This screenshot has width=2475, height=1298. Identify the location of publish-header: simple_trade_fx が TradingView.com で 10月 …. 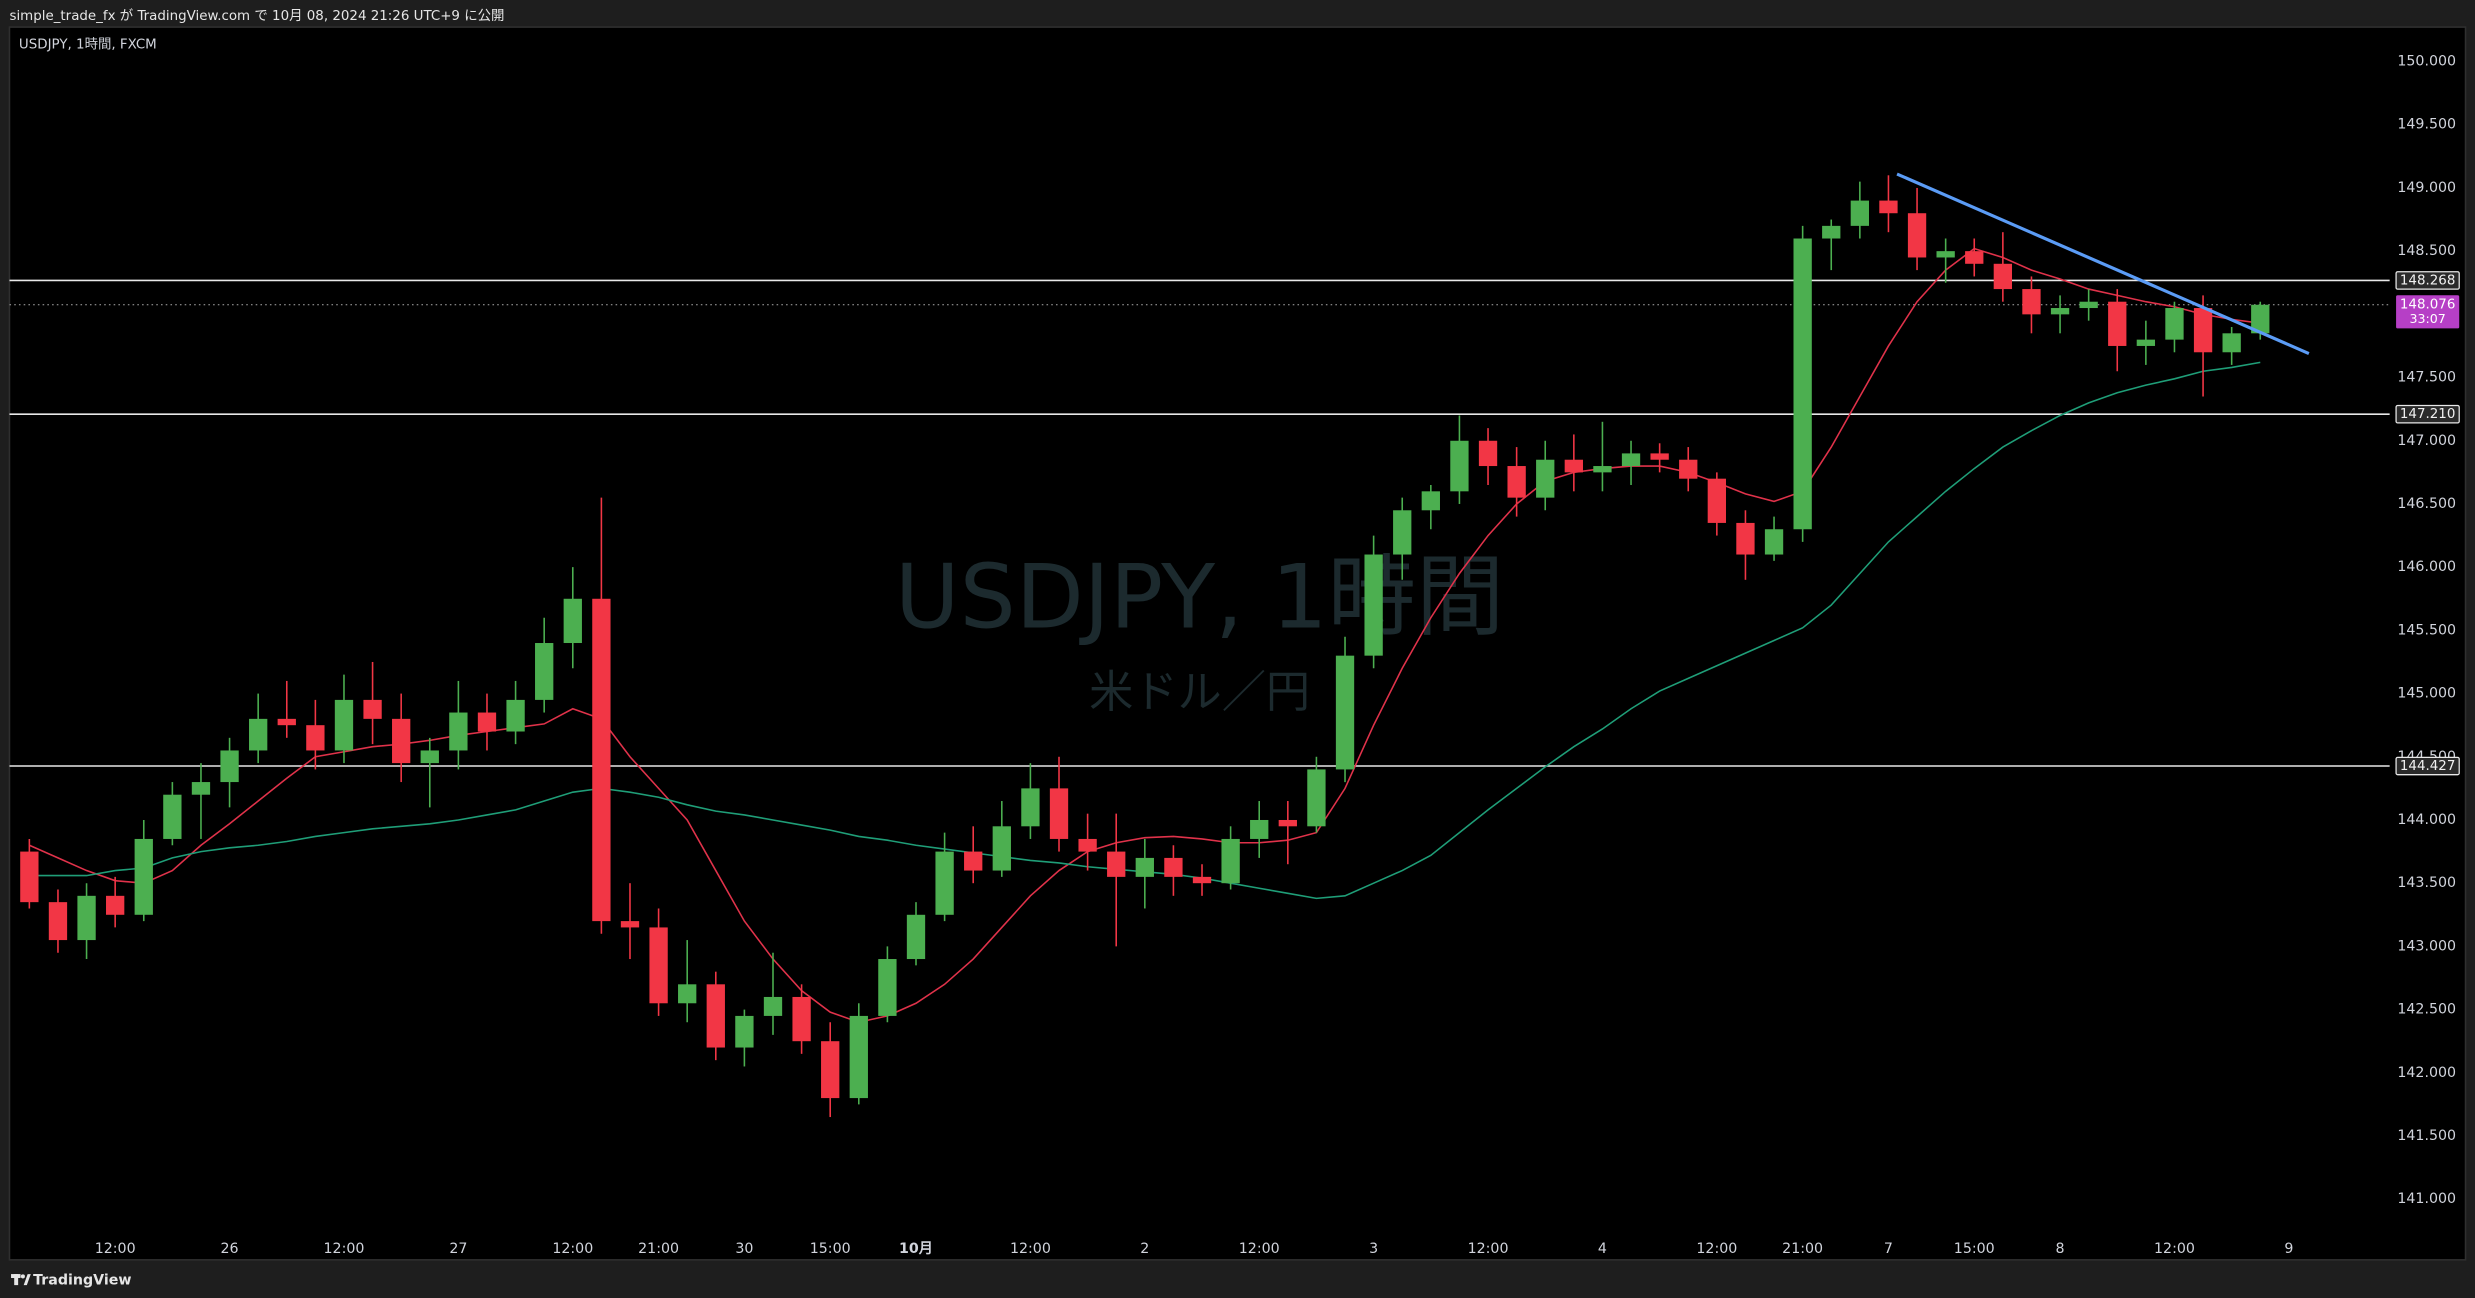
(256, 16).